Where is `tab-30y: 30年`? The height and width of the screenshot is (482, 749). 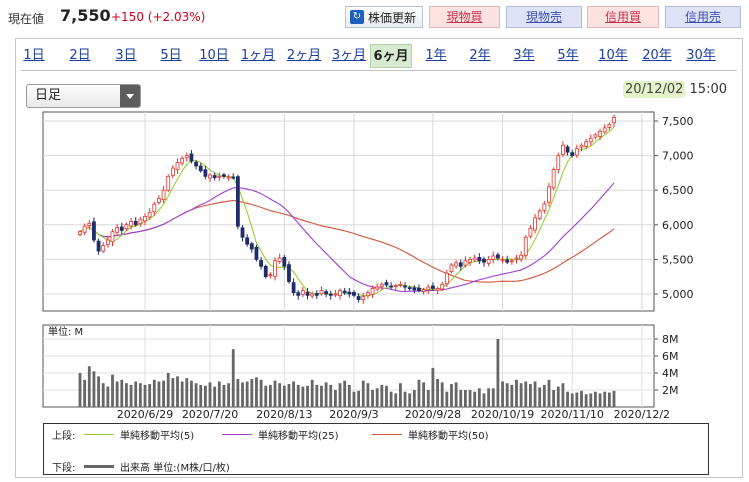
tab-30y: 30年 is located at coordinates (701, 55).